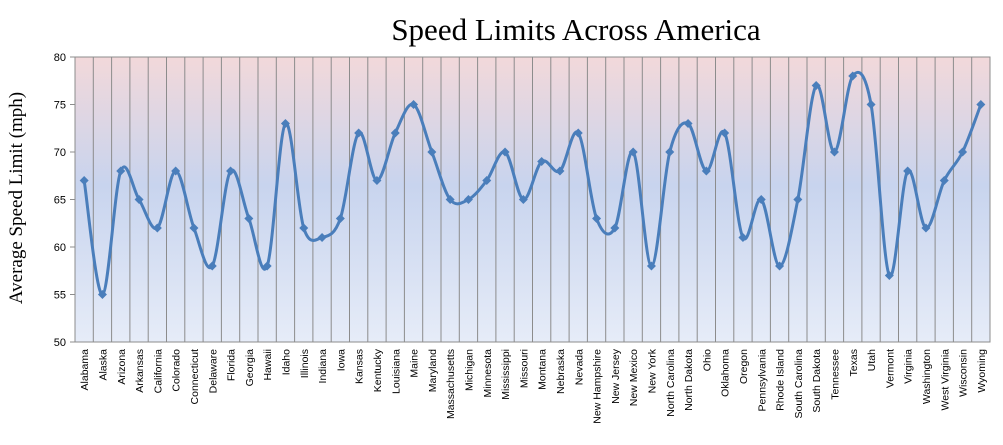 The height and width of the screenshot is (445, 1003). What do you see at coordinates (60, 58) in the screenshot?
I see `y-tick-label: 80` at bounding box center [60, 58].